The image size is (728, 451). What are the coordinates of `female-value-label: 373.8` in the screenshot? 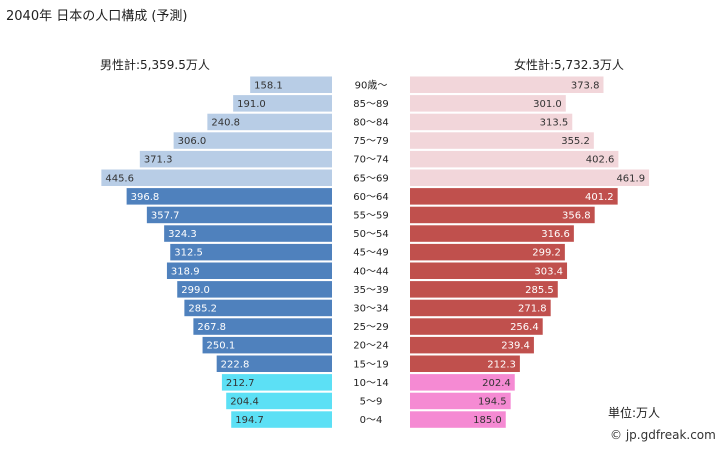 It's located at (585, 85).